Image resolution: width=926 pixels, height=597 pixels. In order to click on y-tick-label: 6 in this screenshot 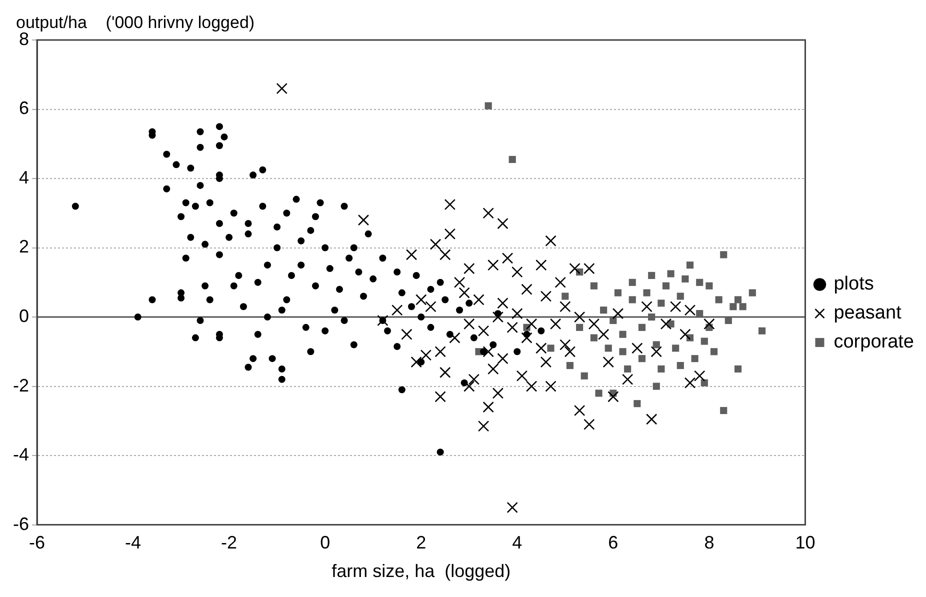, I will do `click(24, 108)`.